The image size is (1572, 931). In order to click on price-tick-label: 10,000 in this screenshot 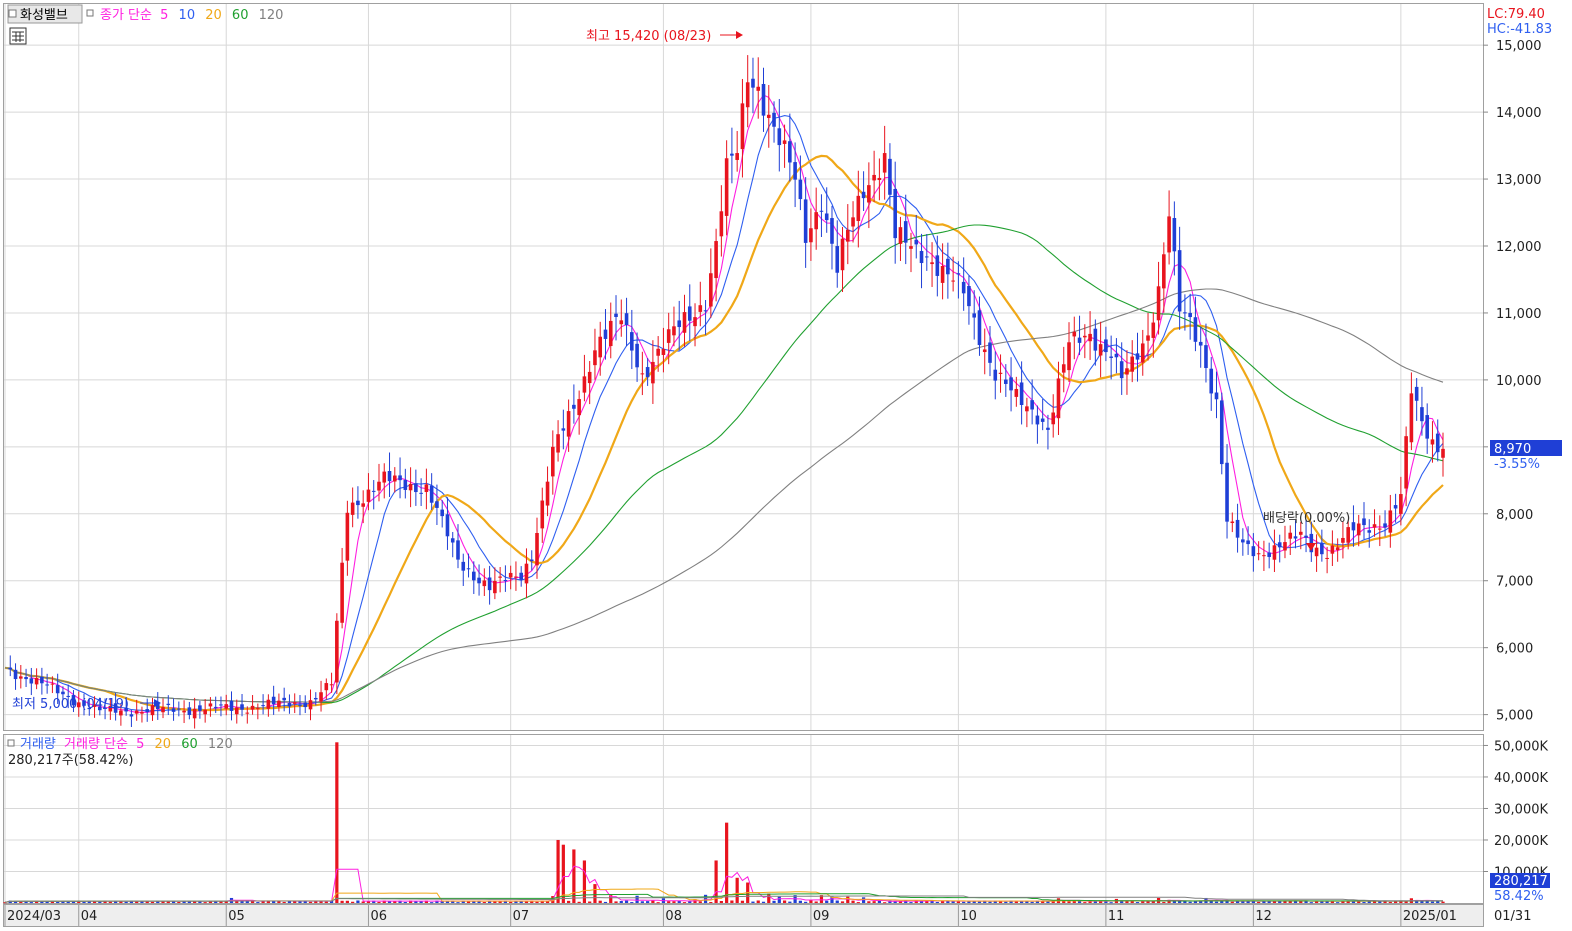, I will do `click(1519, 381)`.